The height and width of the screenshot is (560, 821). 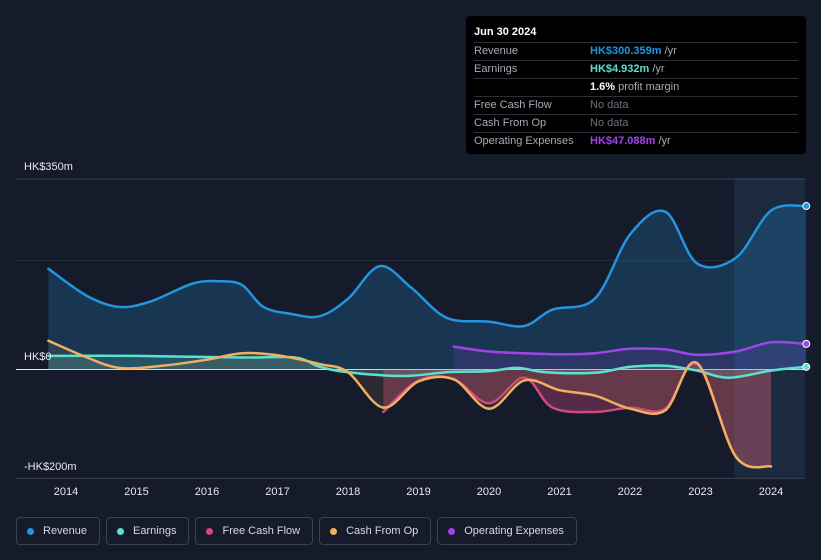 I want to click on x-tick-2017: 2017, so click(x=277, y=492).